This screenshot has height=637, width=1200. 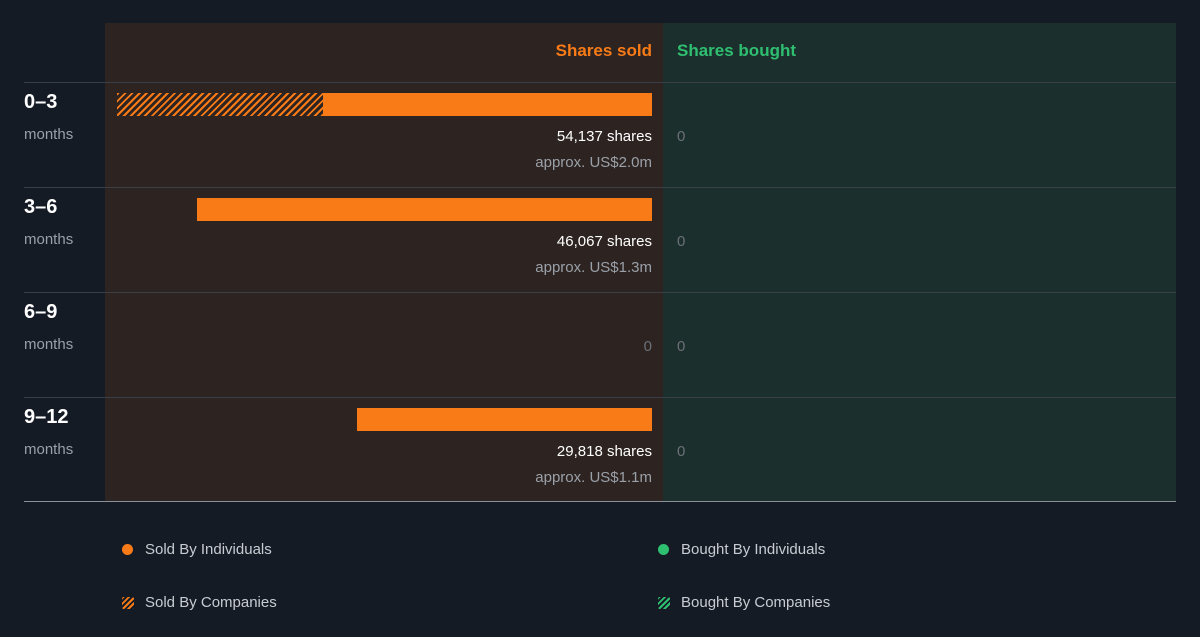 I want to click on shares-sold-count: 46,067 shares, so click(x=604, y=241).